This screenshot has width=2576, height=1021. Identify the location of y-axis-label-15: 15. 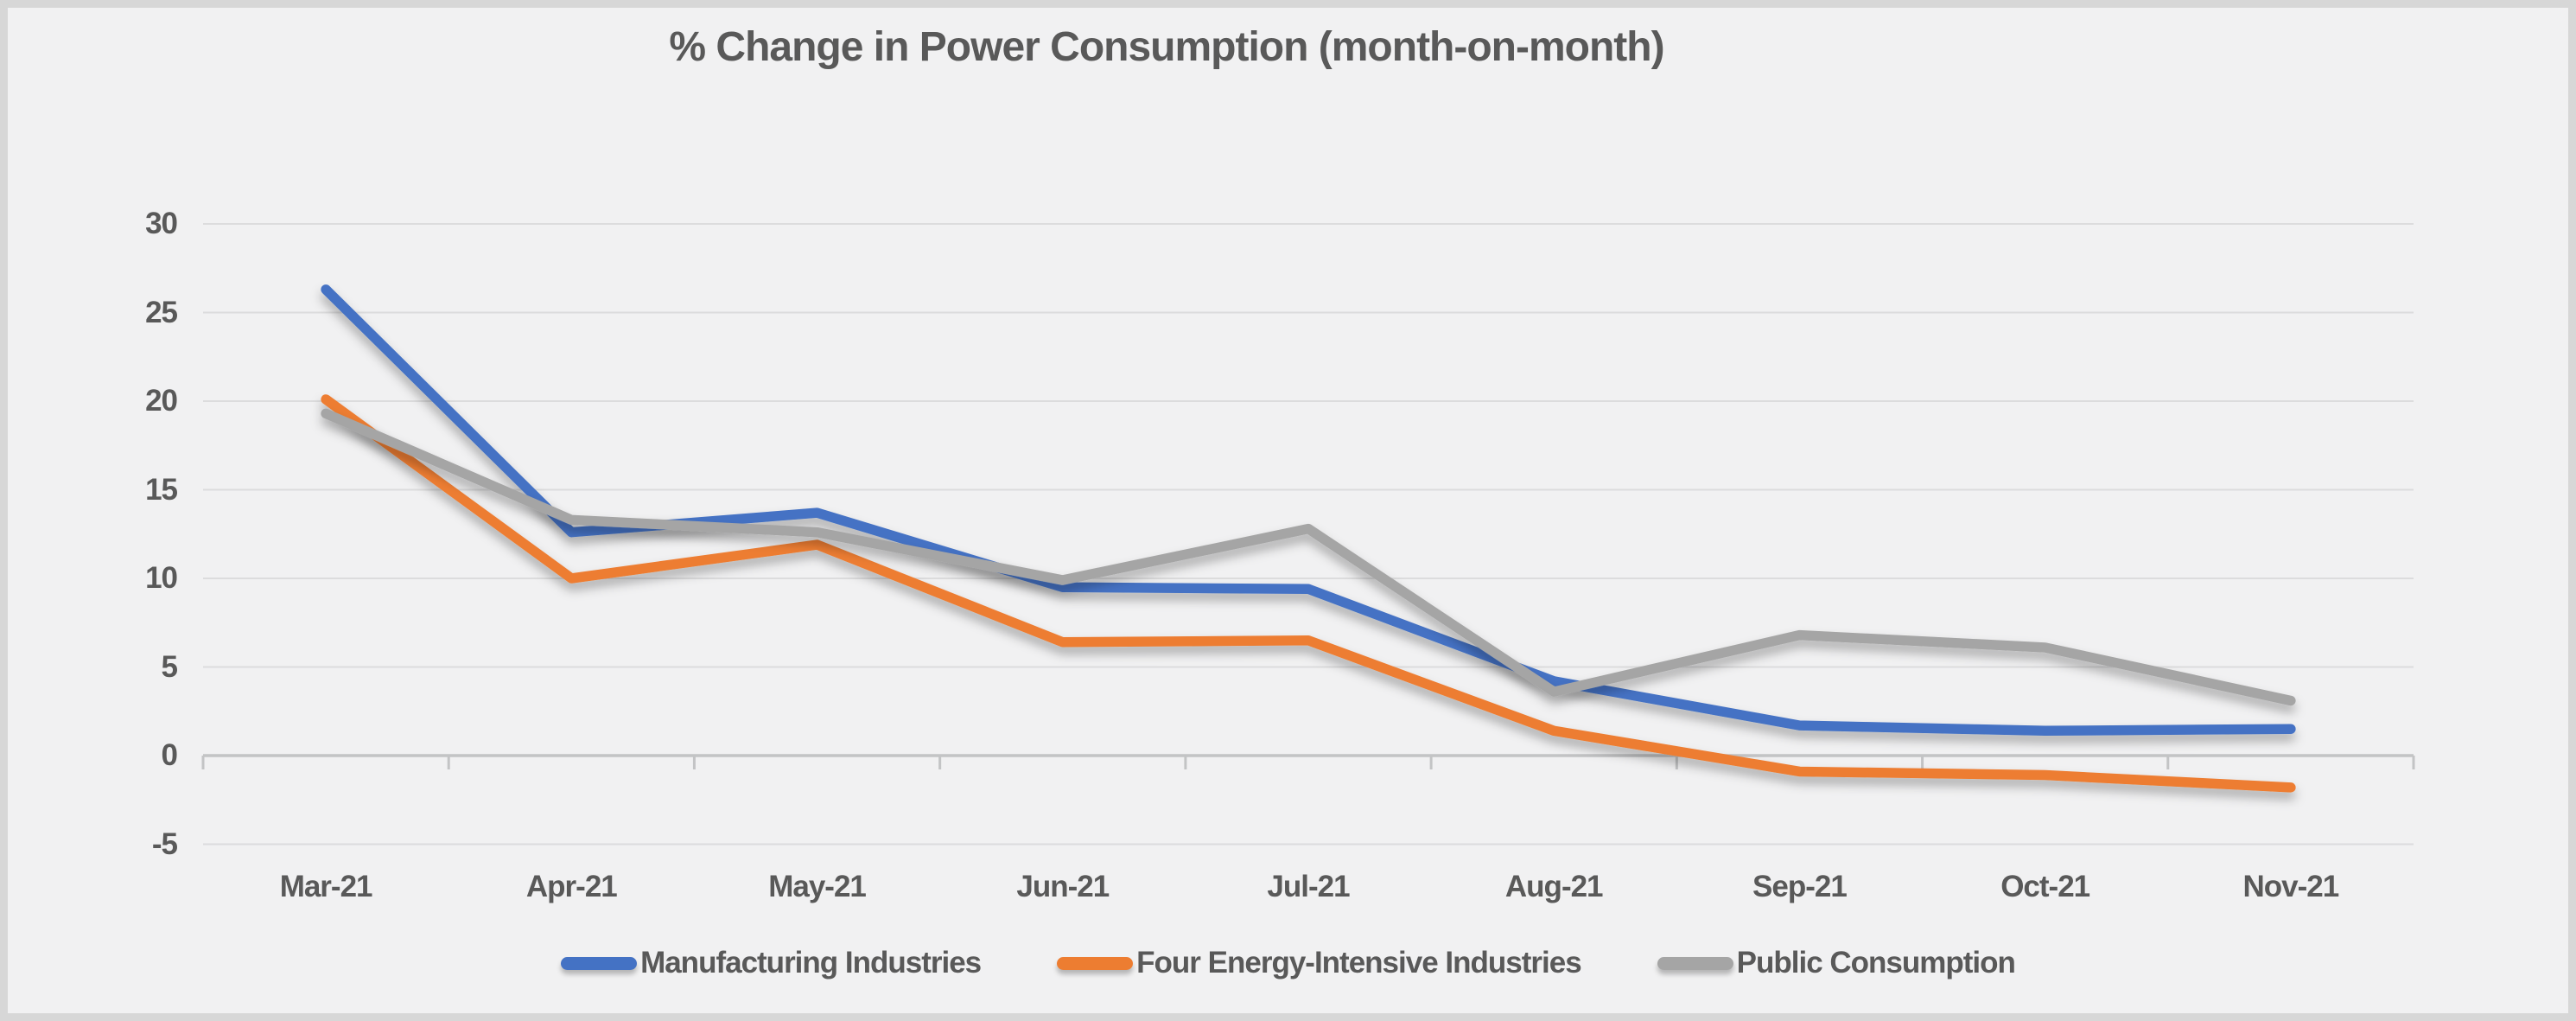
(161, 489).